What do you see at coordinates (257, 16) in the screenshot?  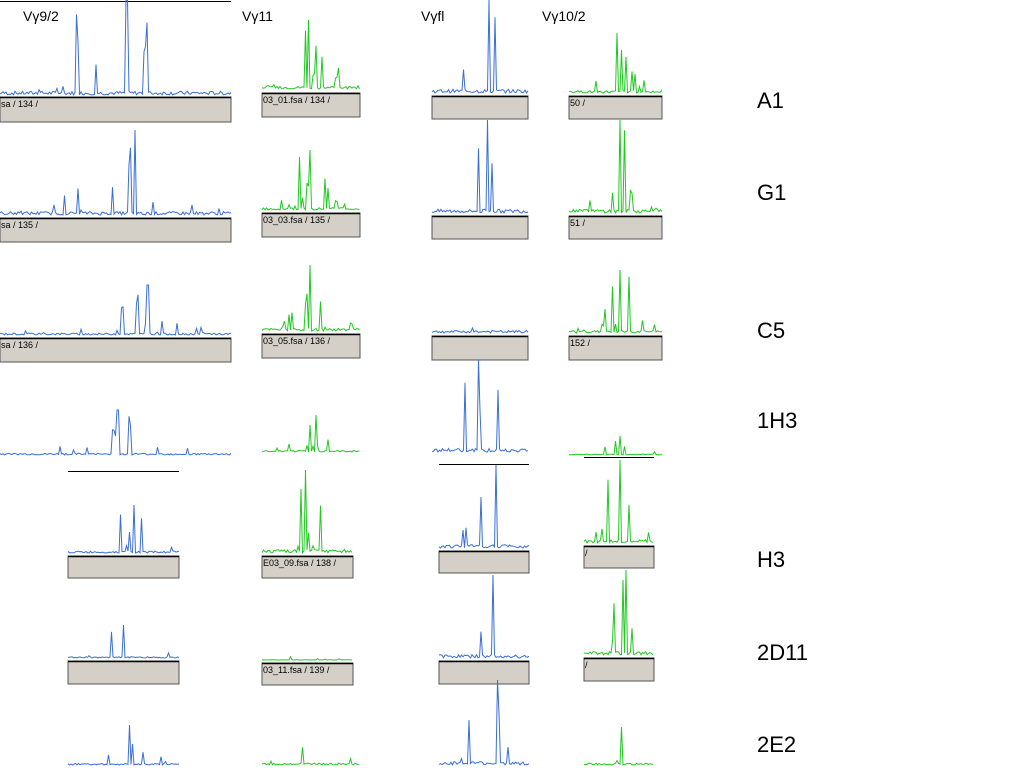 I see `column-label: Vγ11` at bounding box center [257, 16].